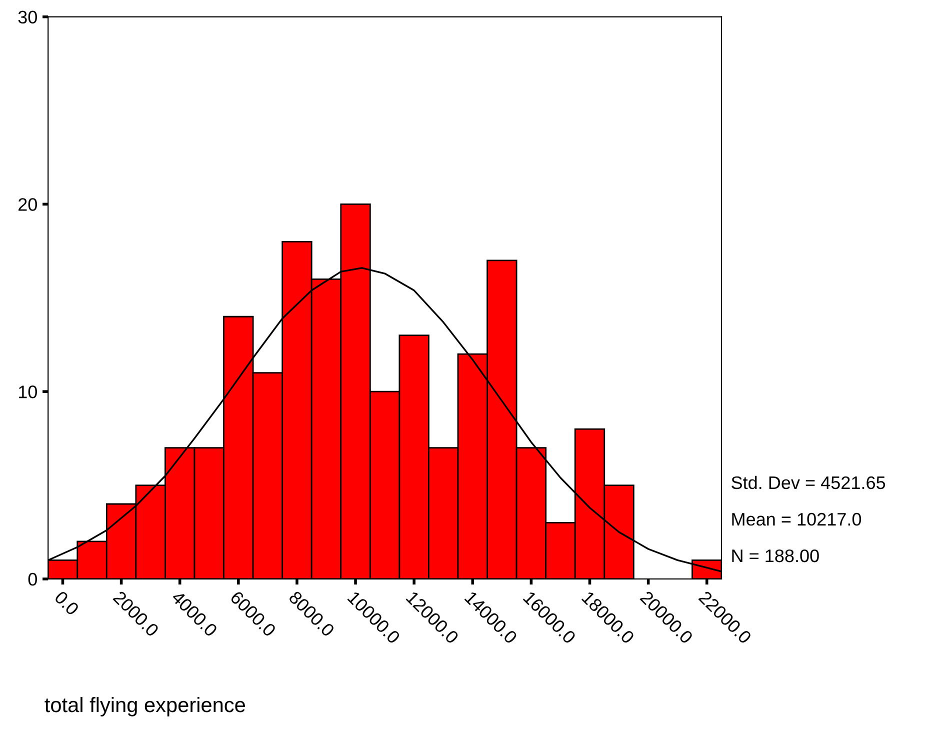  I want to click on y-tick-label: 30, so click(27, 17).